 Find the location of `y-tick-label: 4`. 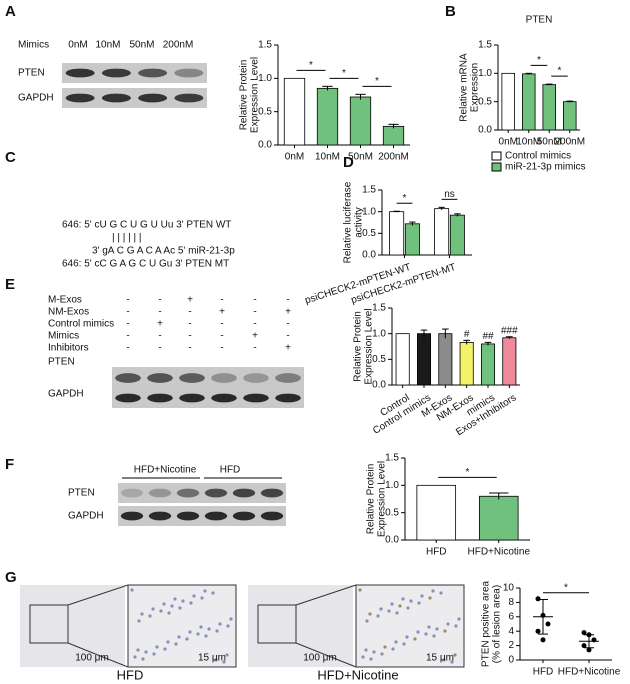

y-tick-label: 4 is located at coordinates (511, 631).